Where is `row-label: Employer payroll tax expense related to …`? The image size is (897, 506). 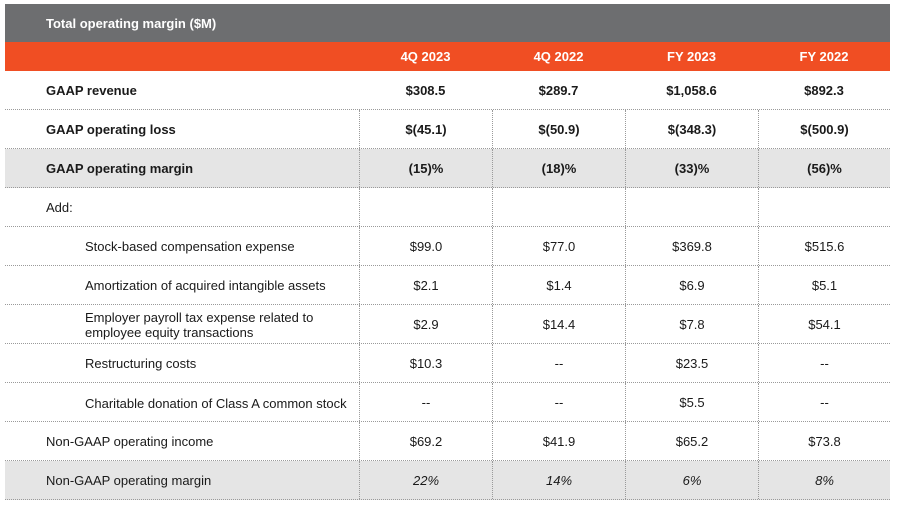 row-label: Employer payroll tax expense related to … is located at coordinates (199, 325).